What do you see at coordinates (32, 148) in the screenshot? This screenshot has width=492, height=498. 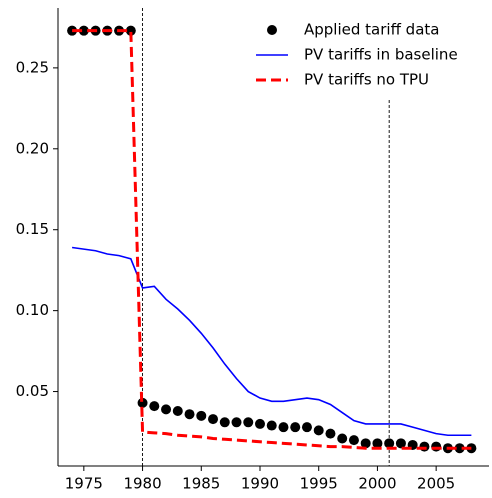 I see `y-tick-label: 0.20` at bounding box center [32, 148].